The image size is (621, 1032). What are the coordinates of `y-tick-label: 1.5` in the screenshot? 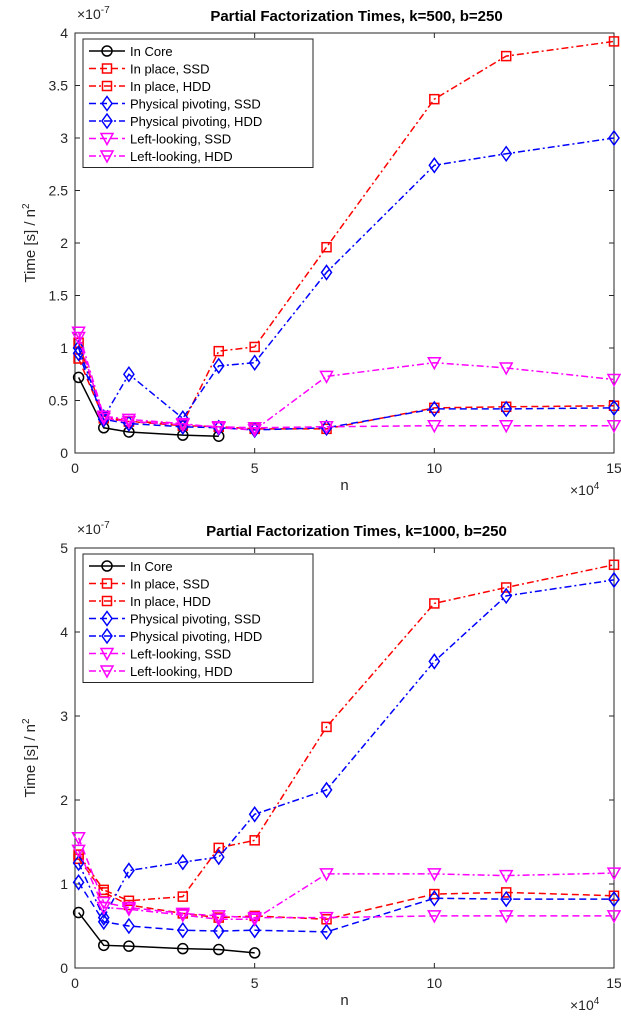 It's located at (59, 296).